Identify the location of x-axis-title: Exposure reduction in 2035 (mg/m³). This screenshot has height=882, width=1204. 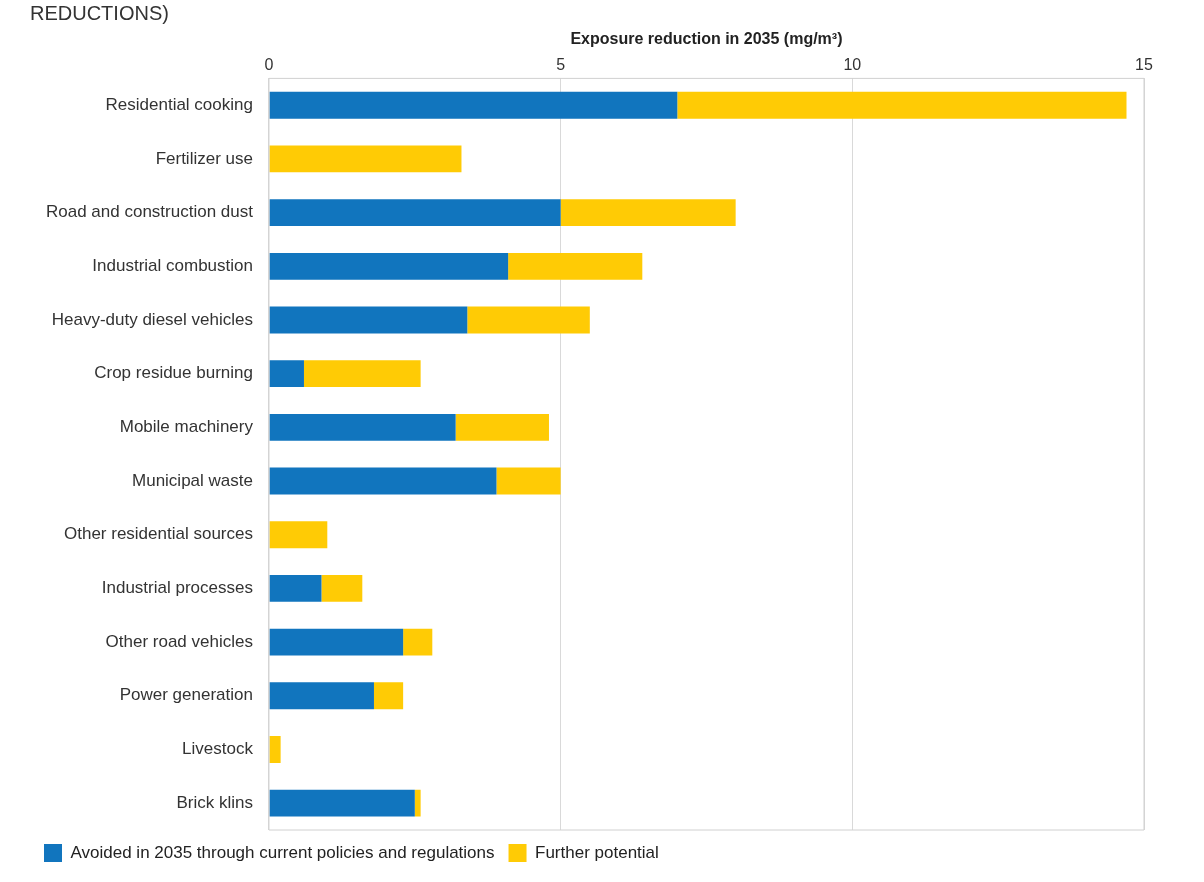
(706, 39).